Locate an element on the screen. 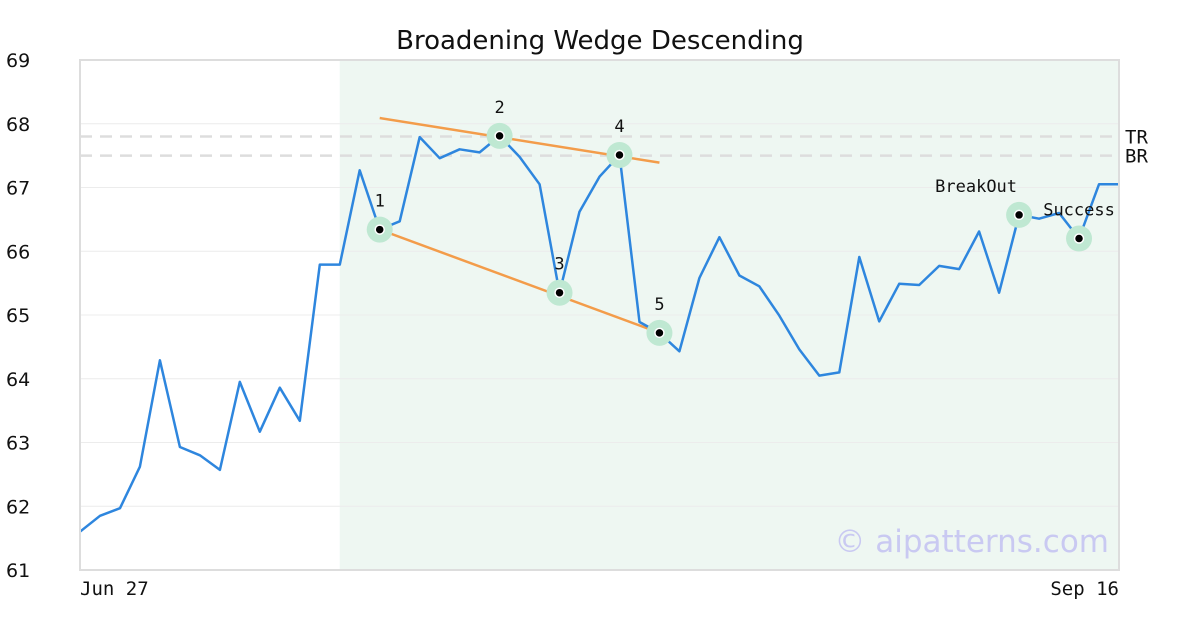  y-tick-label: 62 is located at coordinates (18, 507).